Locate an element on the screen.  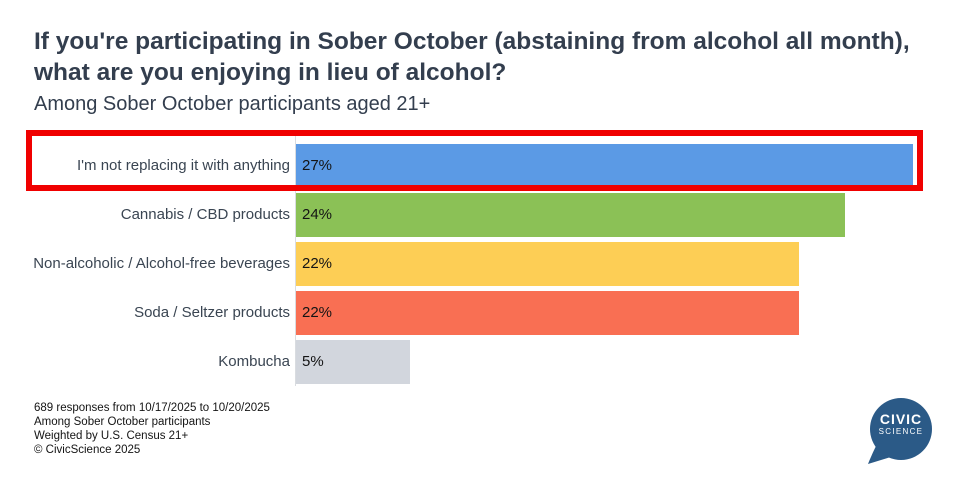
bar-track: 5% is located at coordinates (616, 361).